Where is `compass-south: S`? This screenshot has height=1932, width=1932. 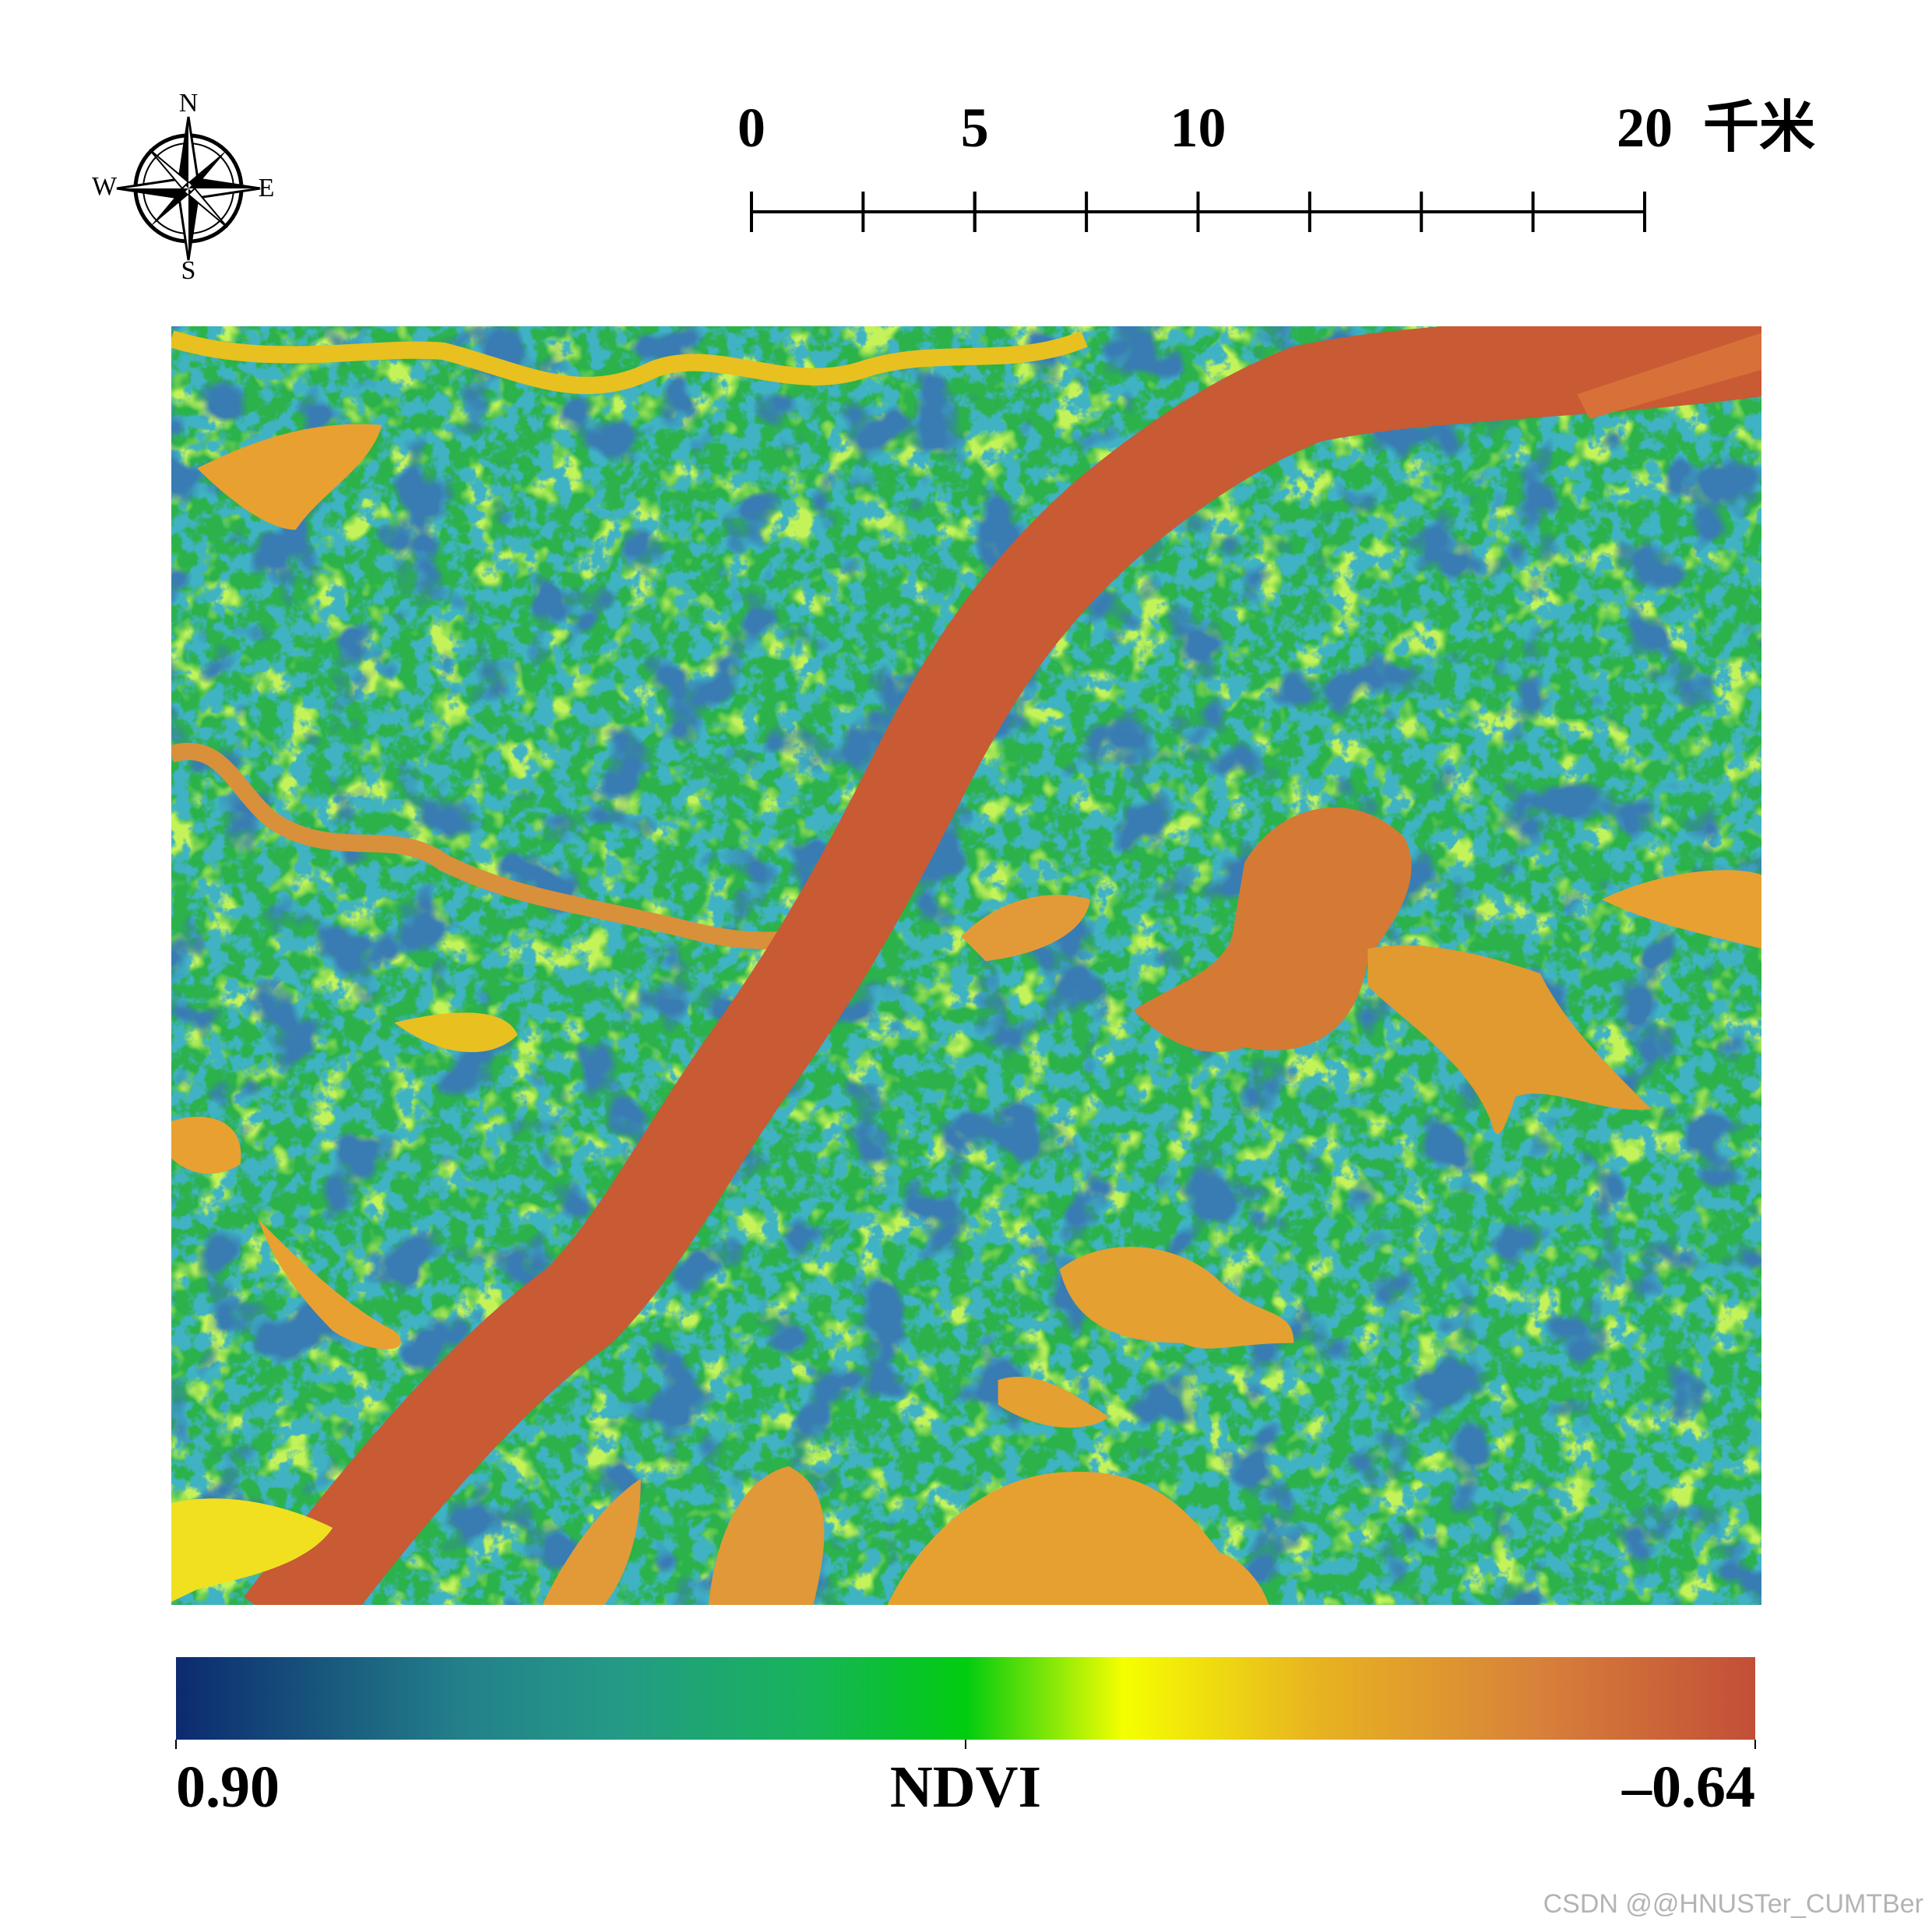
compass-south: S is located at coordinates (188, 270).